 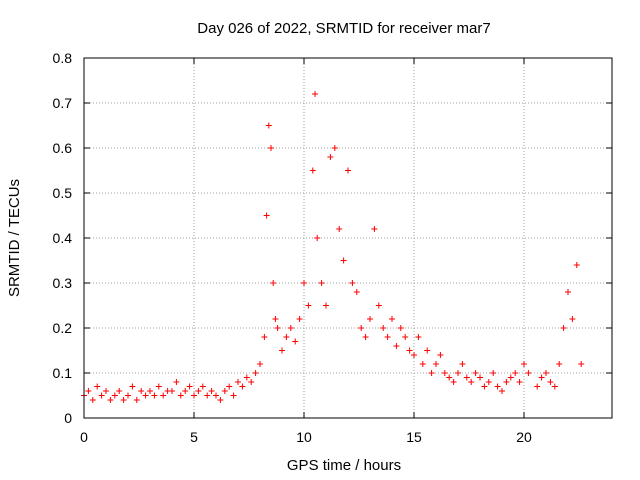 What do you see at coordinates (63, 373) in the screenshot?
I see `y-tick-label: 0.1` at bounding box center [63, 373].